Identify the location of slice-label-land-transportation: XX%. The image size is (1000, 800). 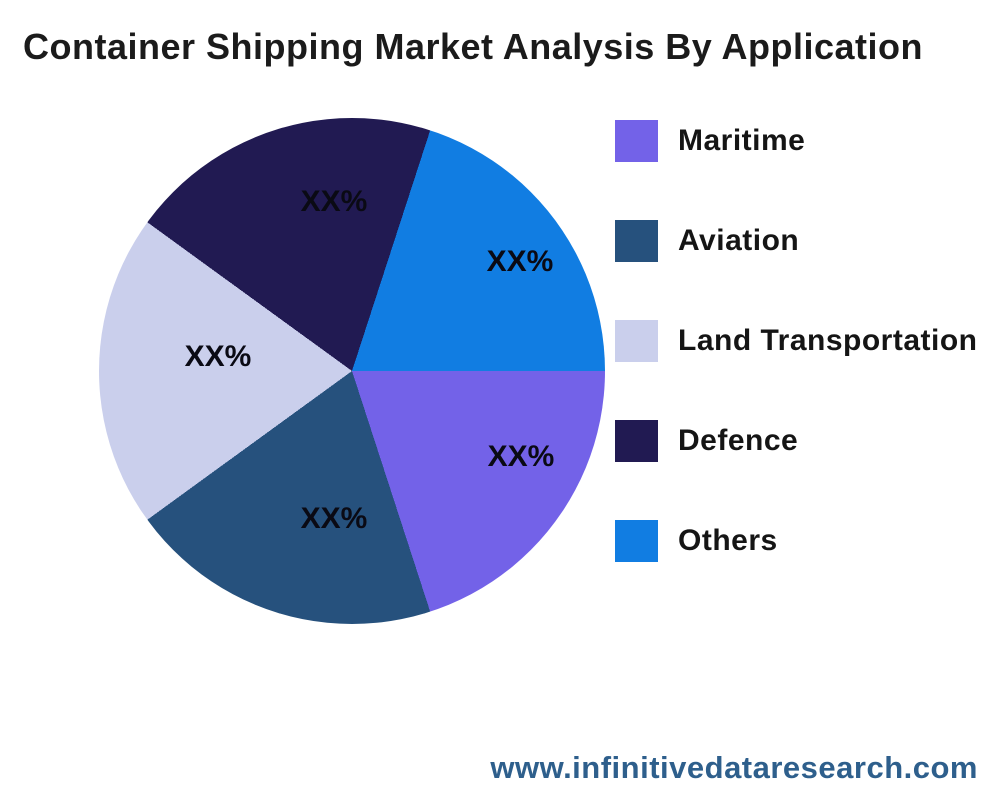
(218, 356).